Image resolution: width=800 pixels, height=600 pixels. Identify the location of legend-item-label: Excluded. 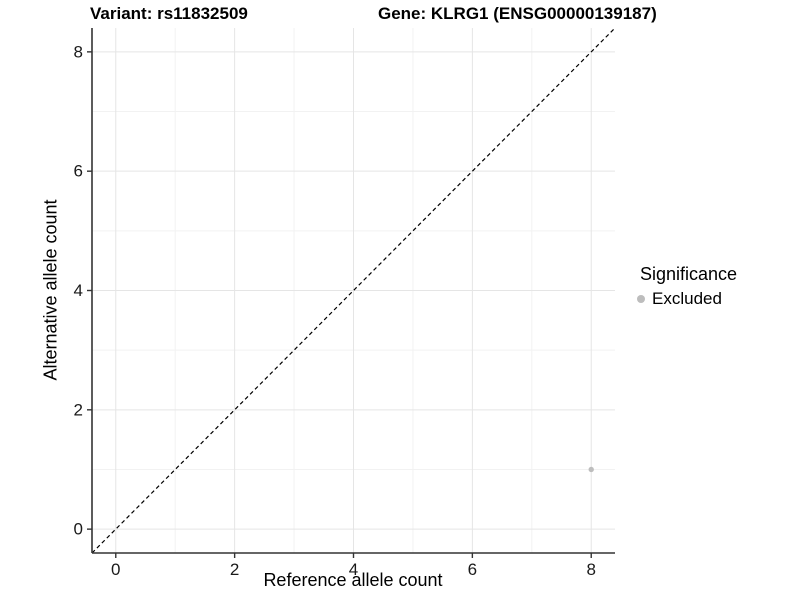
(687, 298).